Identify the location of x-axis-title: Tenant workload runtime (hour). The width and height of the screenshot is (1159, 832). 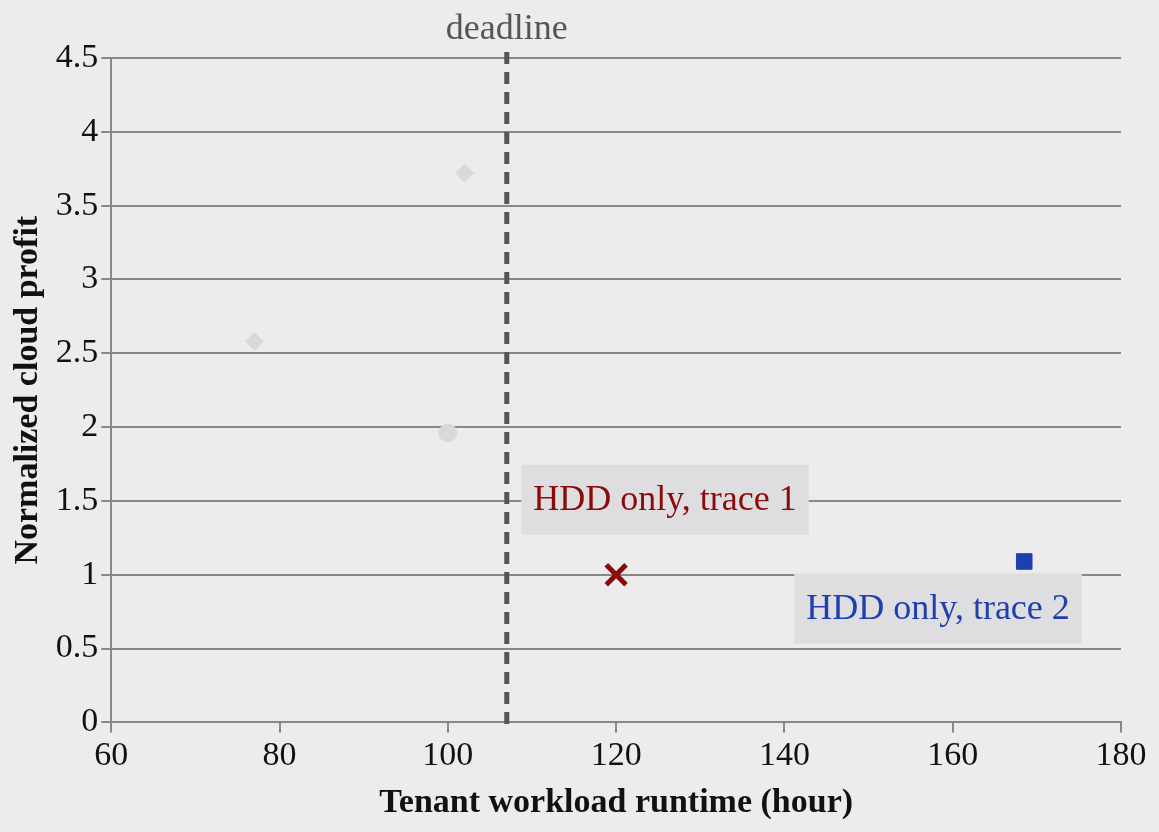
(616, 801).